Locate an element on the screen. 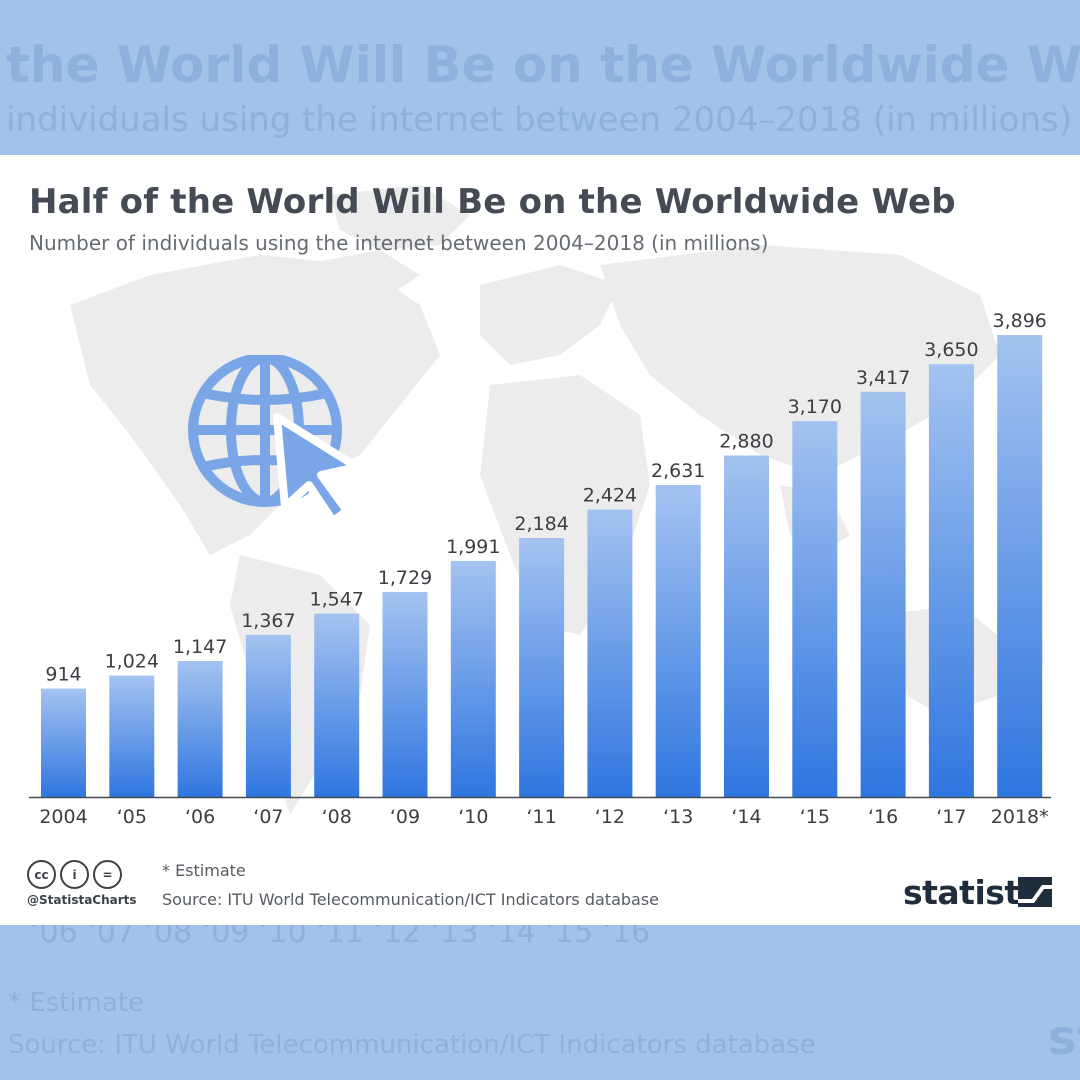  x-tick-label-12: ‘16 is located at coordinates (883, 817).